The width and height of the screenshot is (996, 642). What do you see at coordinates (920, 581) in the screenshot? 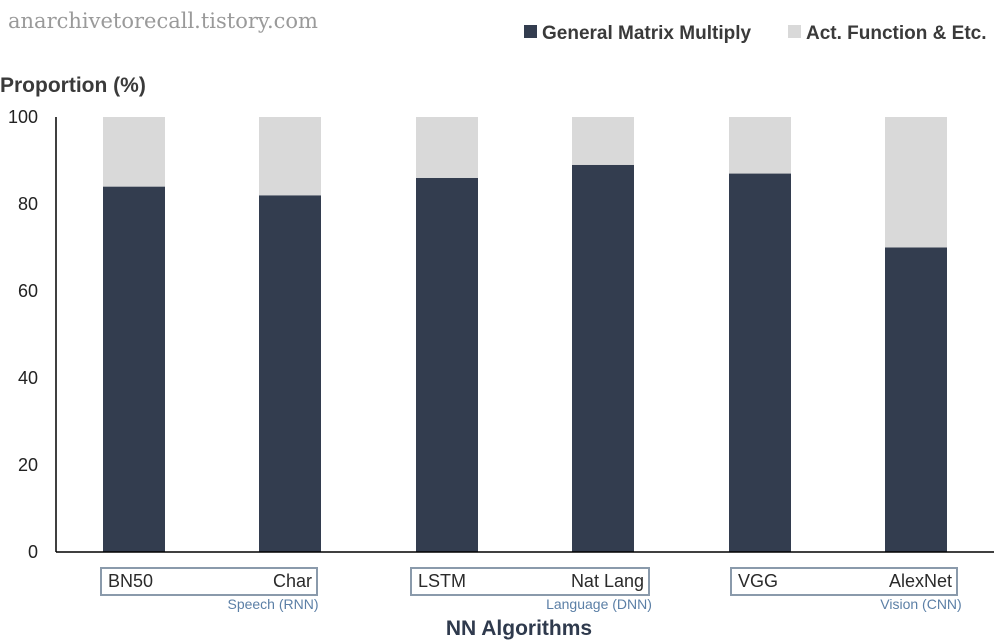
I see `category-label: AlexNet` at bounding box center [920, 581].